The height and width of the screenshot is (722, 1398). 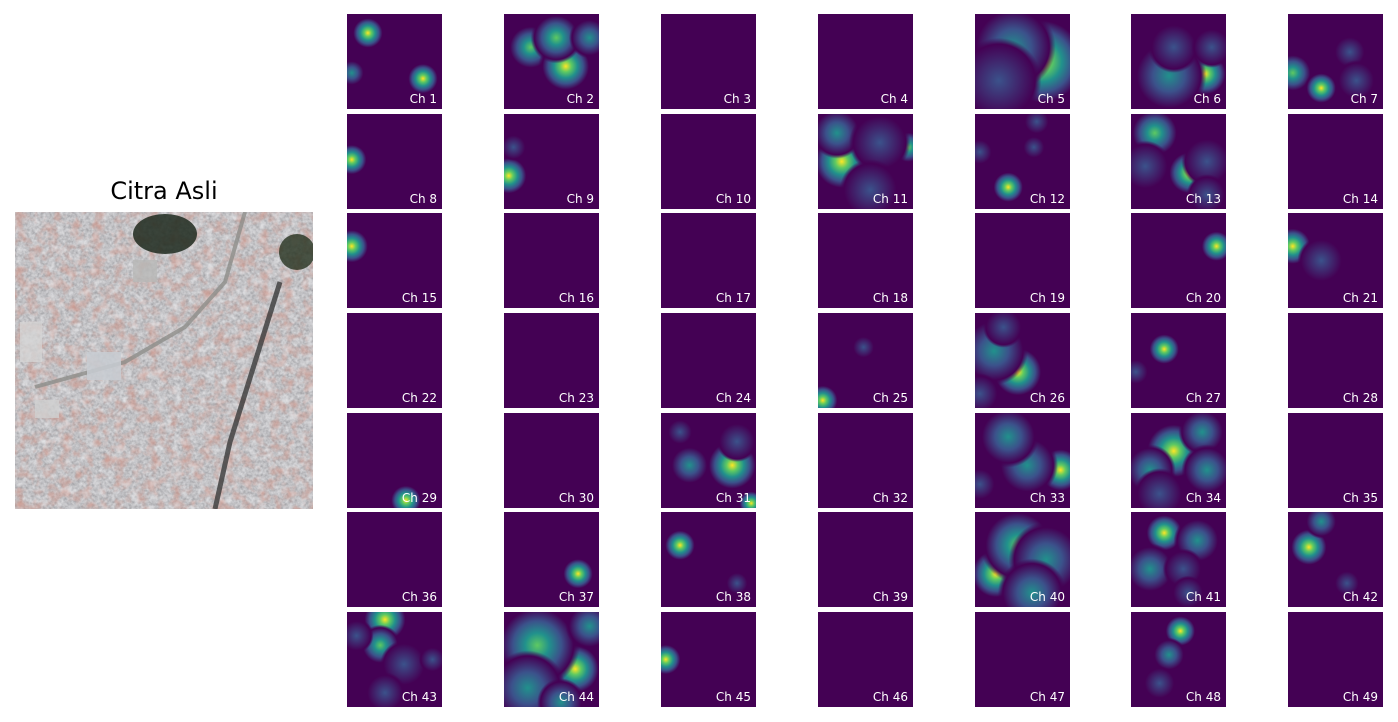 What do you see at coordinates (576, 697) in the screenshot?
I see `channel-label: Ch 44` at bounding box center [576, 697].